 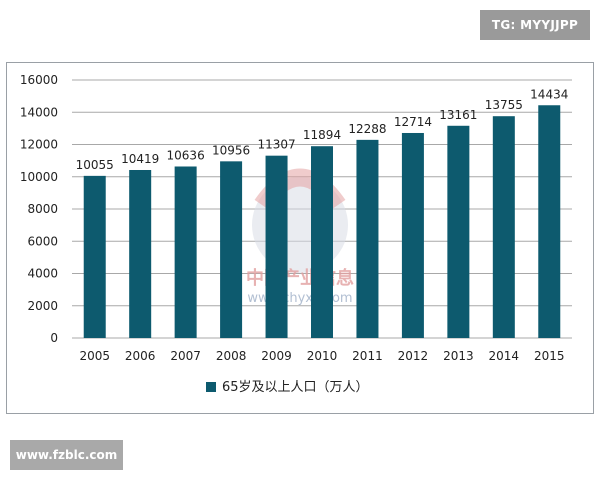 I want to click on x-tick-label: 2011, so click(x=367, y=356).